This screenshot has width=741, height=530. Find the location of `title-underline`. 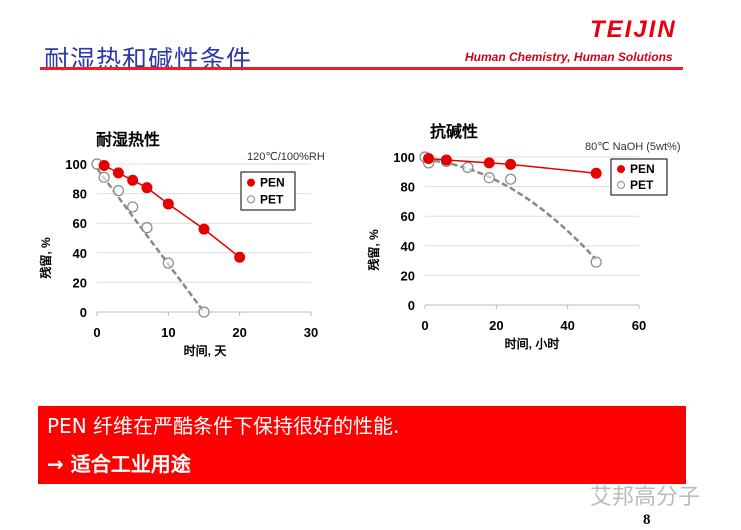

title-underline is located at coordinates (361, 68).